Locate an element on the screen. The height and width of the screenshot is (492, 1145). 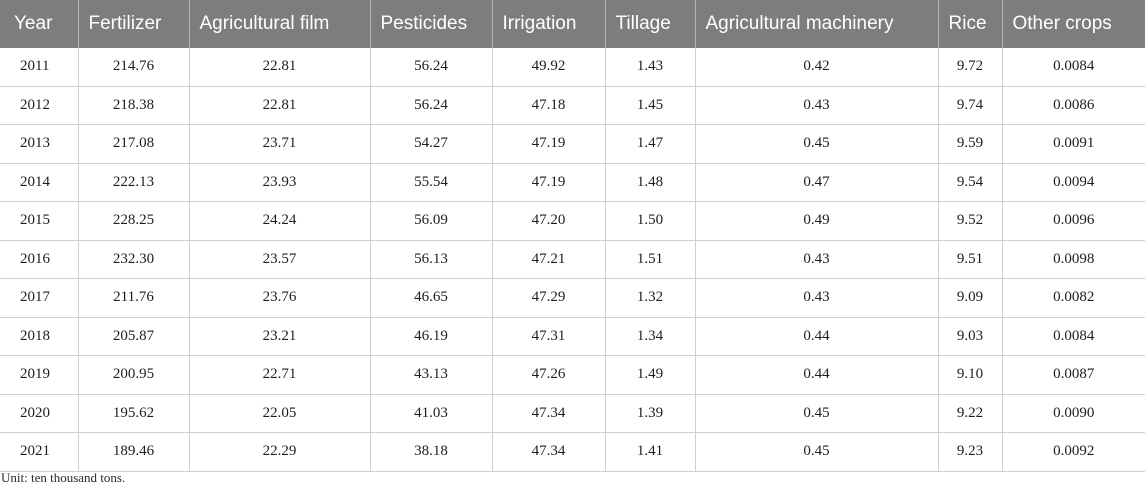
cell-year: 2013 is located at coordinates (39, 144).